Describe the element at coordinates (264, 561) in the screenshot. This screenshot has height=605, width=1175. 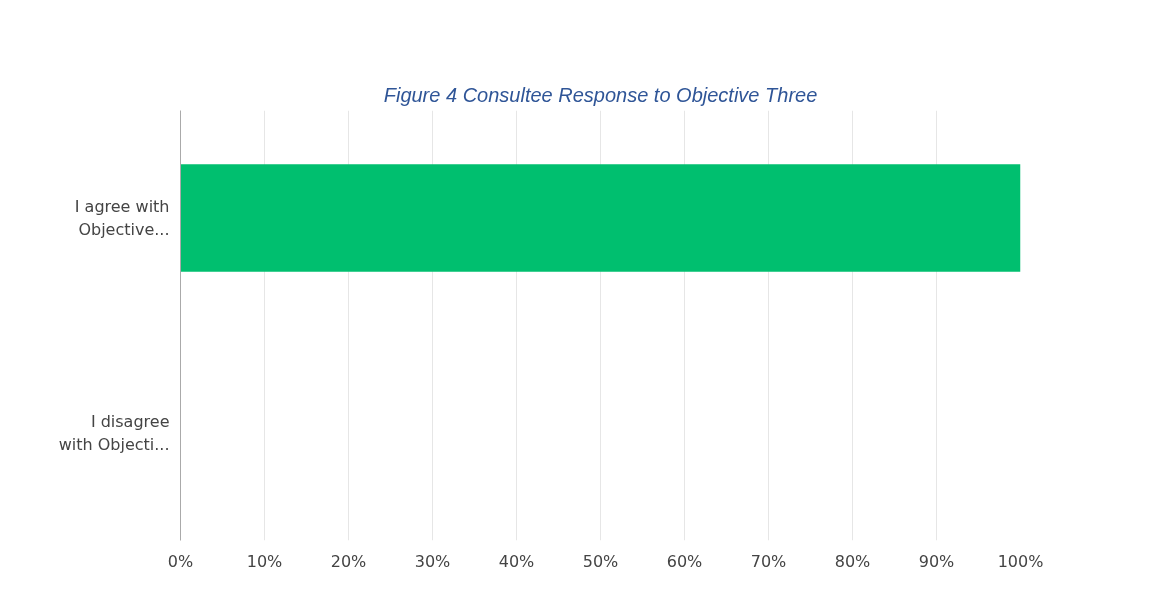
I see `x-tick-label: 10%` at that location.